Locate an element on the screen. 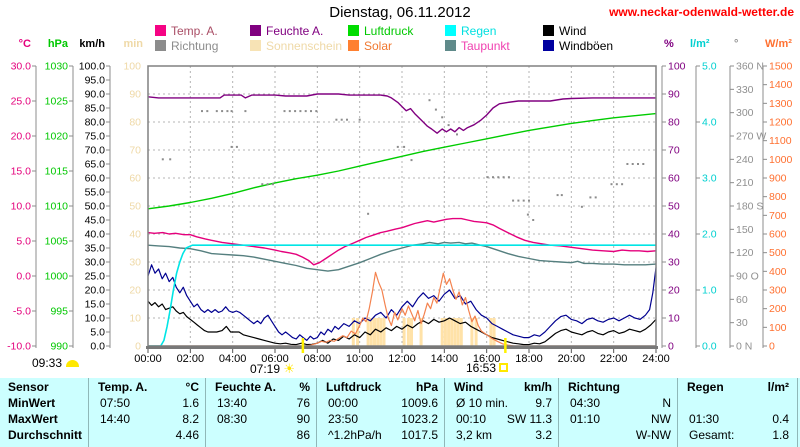  axis-tick-label: 330 is located at coordinates (745, 90).